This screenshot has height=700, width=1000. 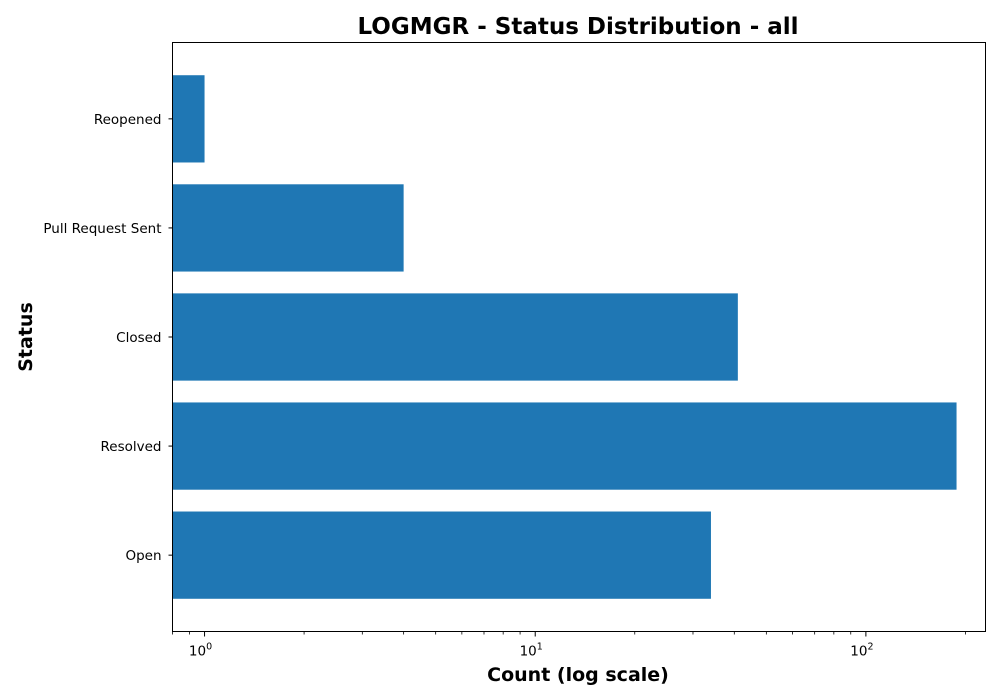 What do you see at coordinates (861, 651) in the screenshot?
I see `x-tick-label: 10²` at bounding box center [861, 651].